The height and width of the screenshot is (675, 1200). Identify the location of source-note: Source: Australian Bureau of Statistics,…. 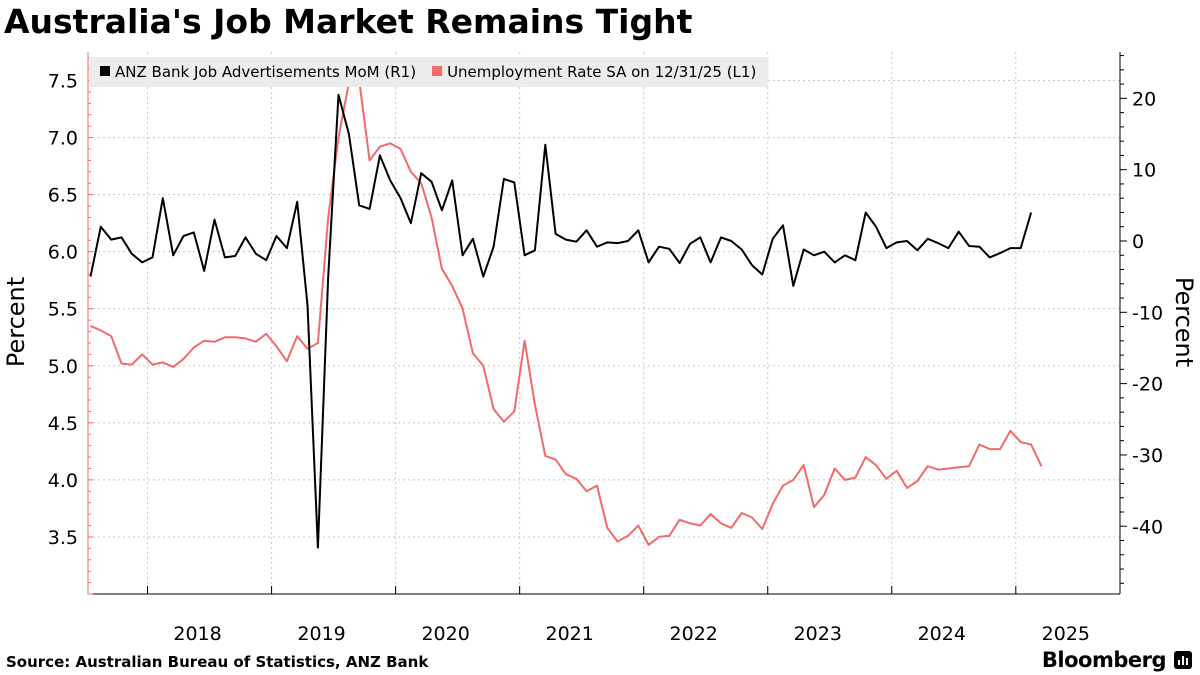
(217, 662).